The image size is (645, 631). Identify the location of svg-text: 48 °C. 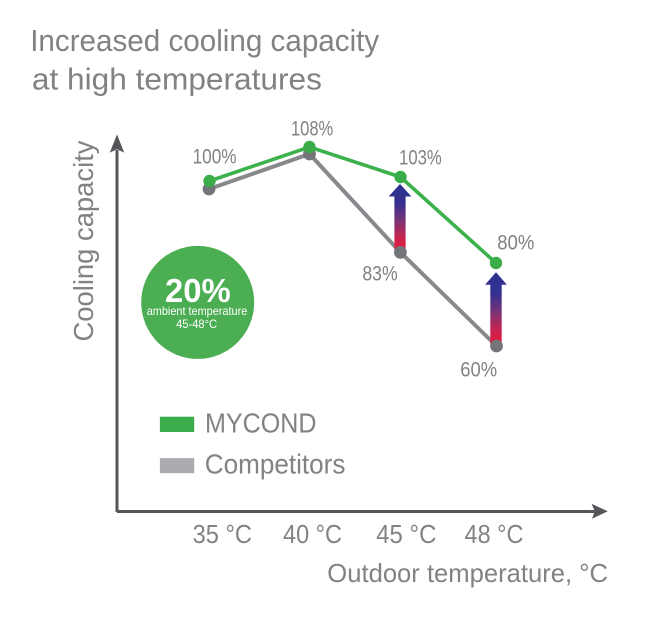
(494, 534).